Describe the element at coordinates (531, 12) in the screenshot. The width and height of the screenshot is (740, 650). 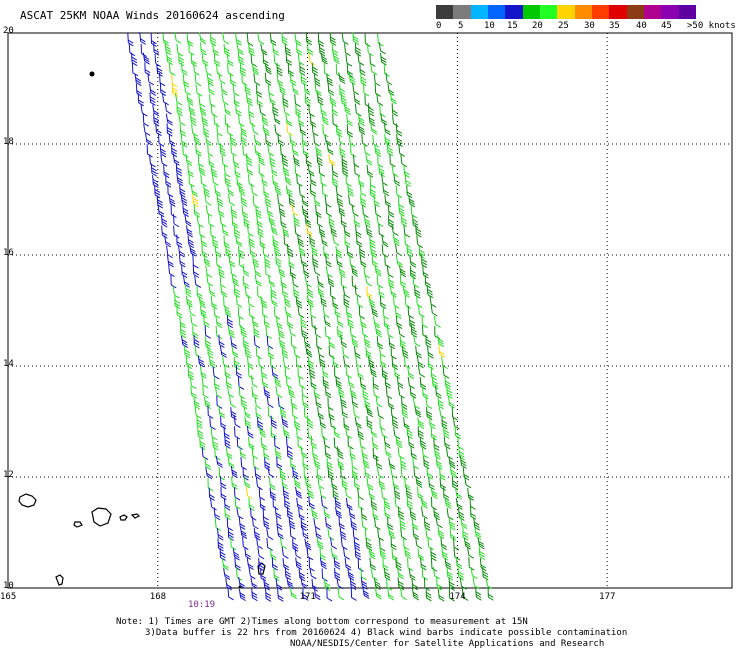
I see `colorbar-segment` at that location.